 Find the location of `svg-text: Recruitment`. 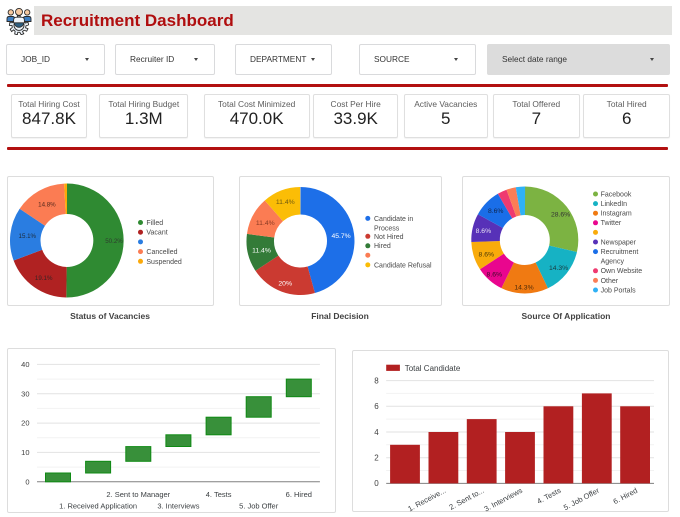

svg-text: Recruitment is located at coordinates (620, 252).